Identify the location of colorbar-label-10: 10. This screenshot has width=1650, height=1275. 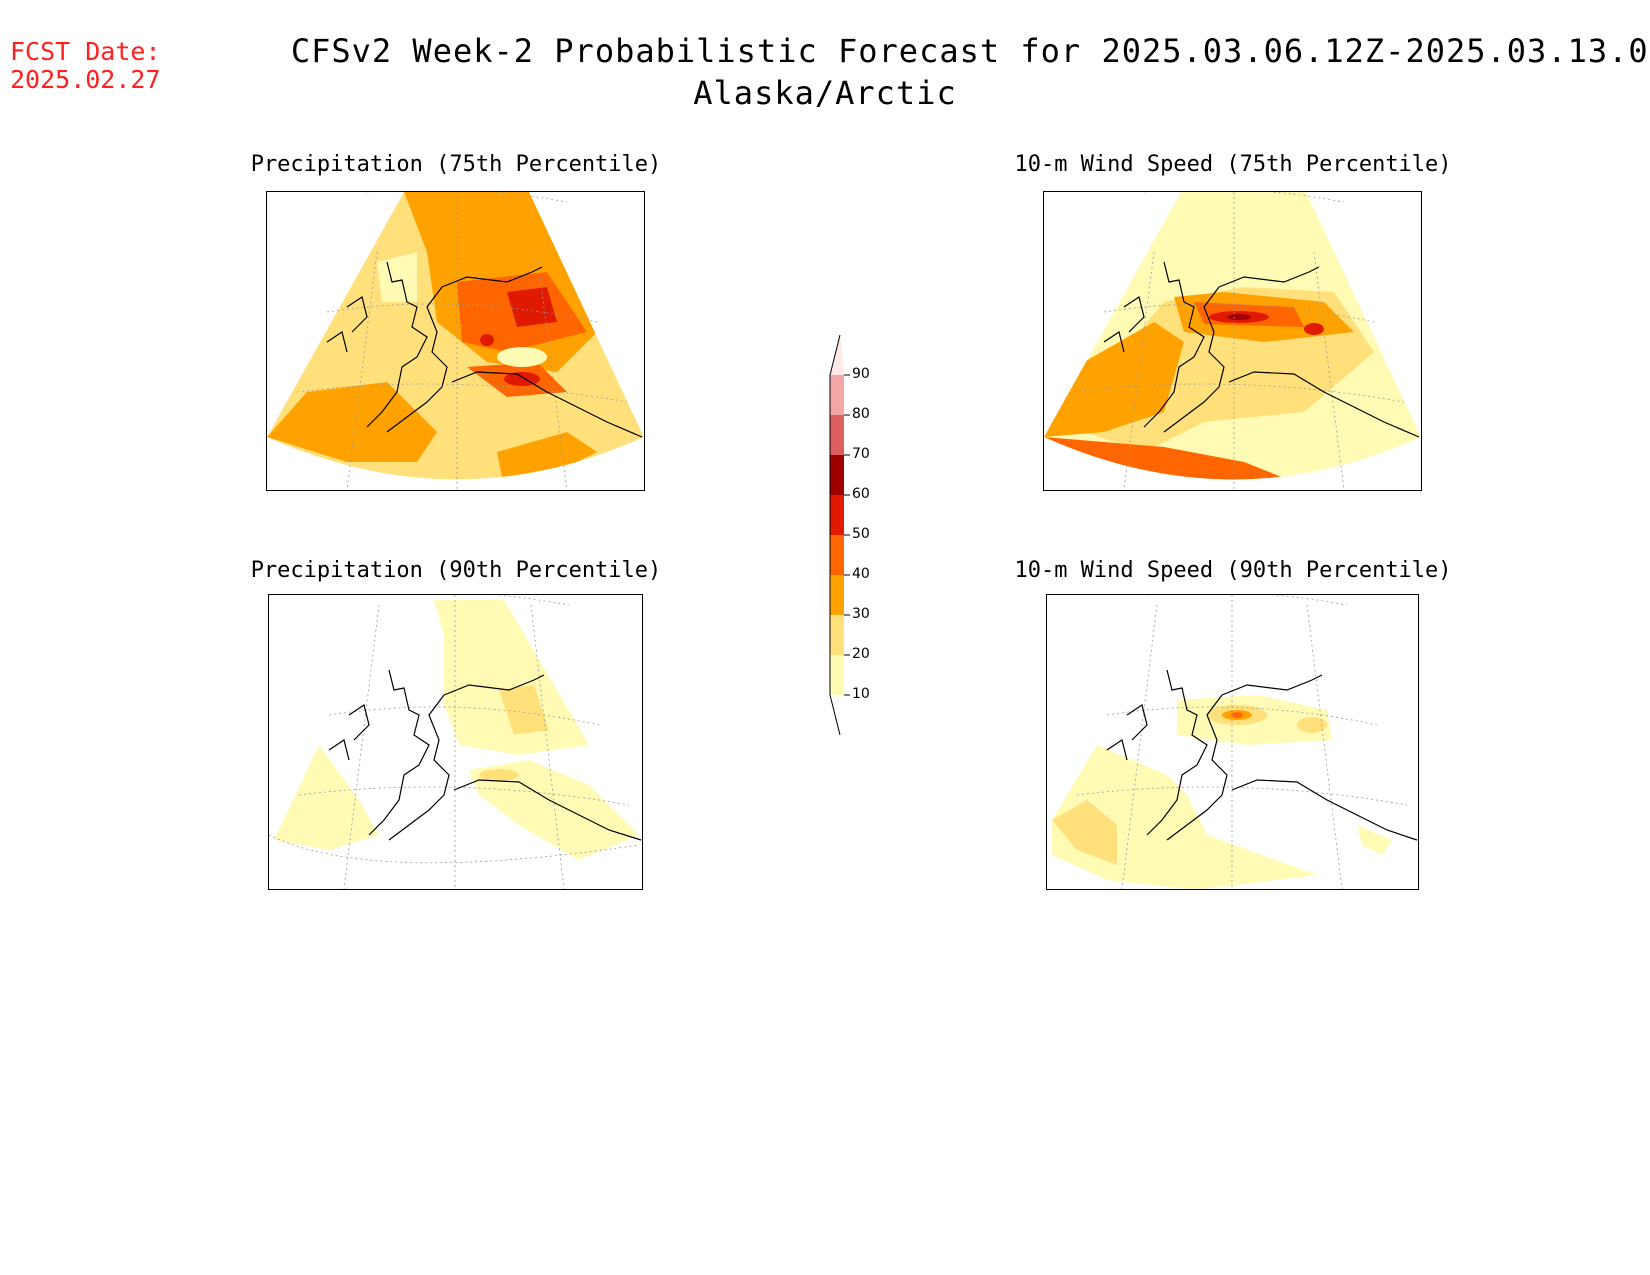
(861, 694).